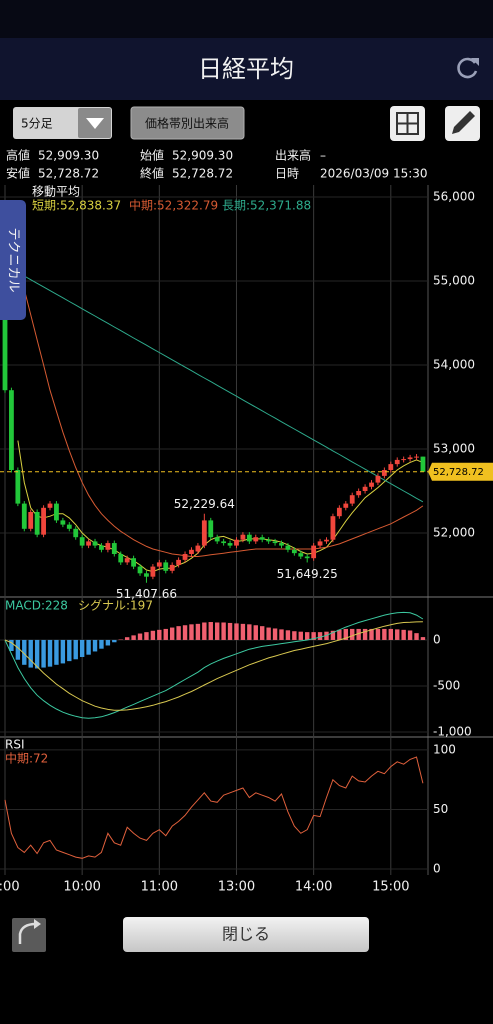 Image resolution: width=493 pixels, height=1024 pixels. I want to click on legend-entry: 長期:52,371.88, so click(266, 206).